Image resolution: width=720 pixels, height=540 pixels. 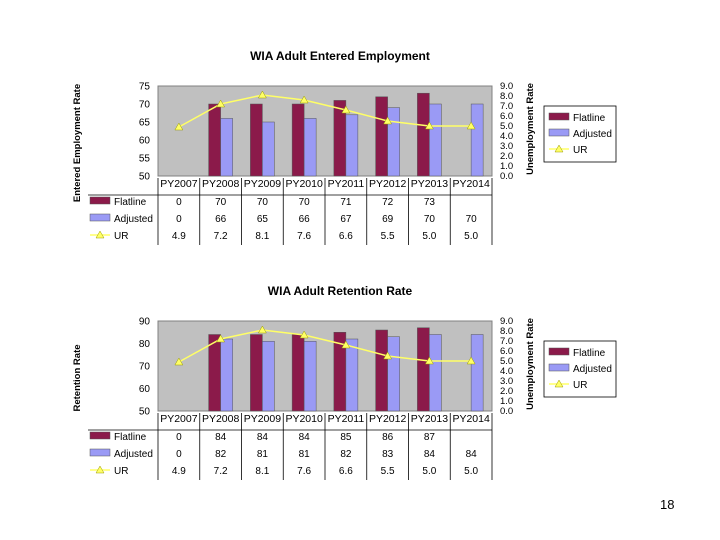 What do you see at coordinates (145, 367) in the screenshot?
I see `y-tick-label: 70` at bounding box center [145, 367].